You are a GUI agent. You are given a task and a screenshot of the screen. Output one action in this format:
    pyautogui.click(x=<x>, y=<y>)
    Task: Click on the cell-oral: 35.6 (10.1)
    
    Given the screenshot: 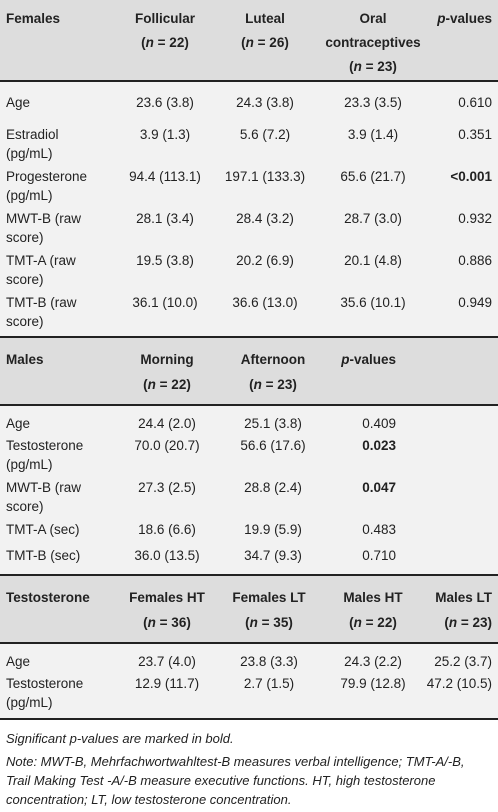 What is the action you would take?
    pyautogui.click(x=373, y=302)
    